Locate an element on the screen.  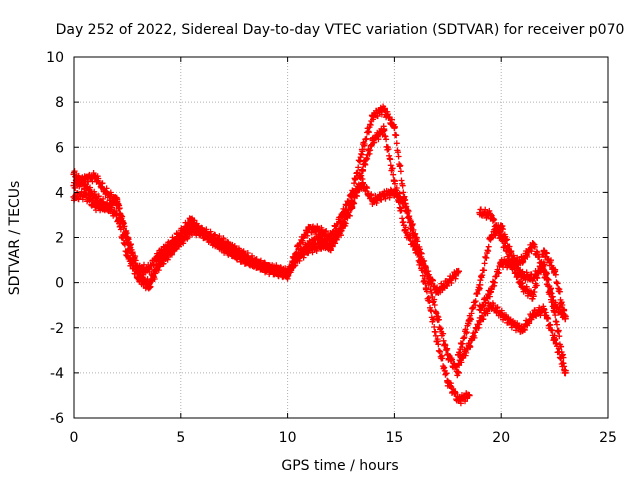
series-track-late-d is located at coordinates (522, 307).